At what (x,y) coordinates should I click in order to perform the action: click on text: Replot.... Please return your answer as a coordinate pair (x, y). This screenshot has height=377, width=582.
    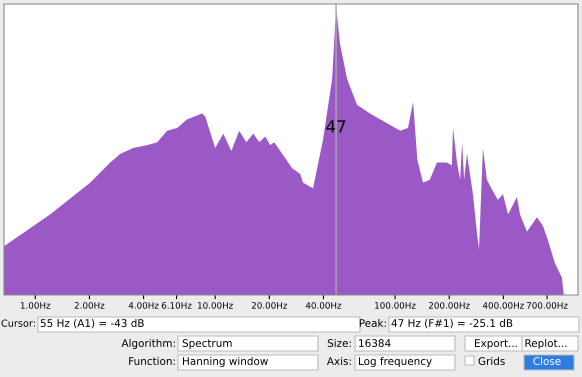
    Looking at the image, I should click on (545, 344).